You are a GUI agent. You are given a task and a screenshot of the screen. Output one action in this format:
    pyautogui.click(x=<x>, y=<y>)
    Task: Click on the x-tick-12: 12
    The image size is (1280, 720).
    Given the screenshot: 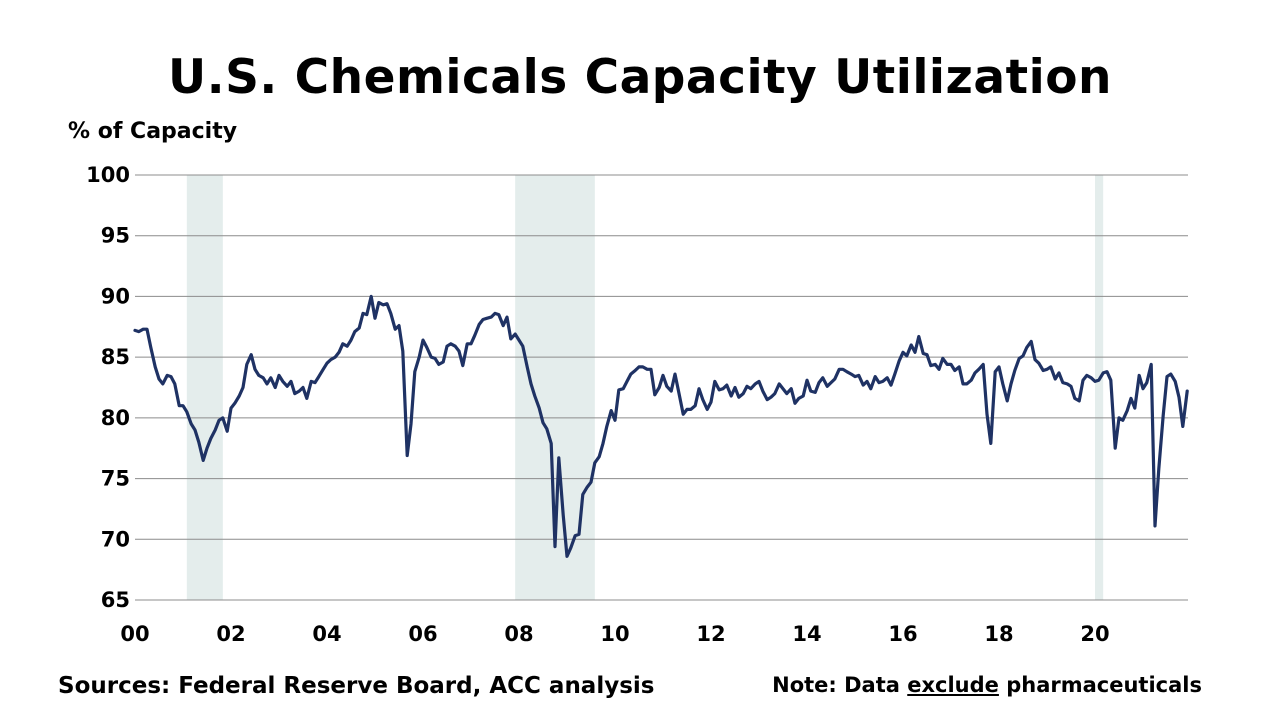 What is the action you would take?
    pyautogui.click(x=710, y=634)
    